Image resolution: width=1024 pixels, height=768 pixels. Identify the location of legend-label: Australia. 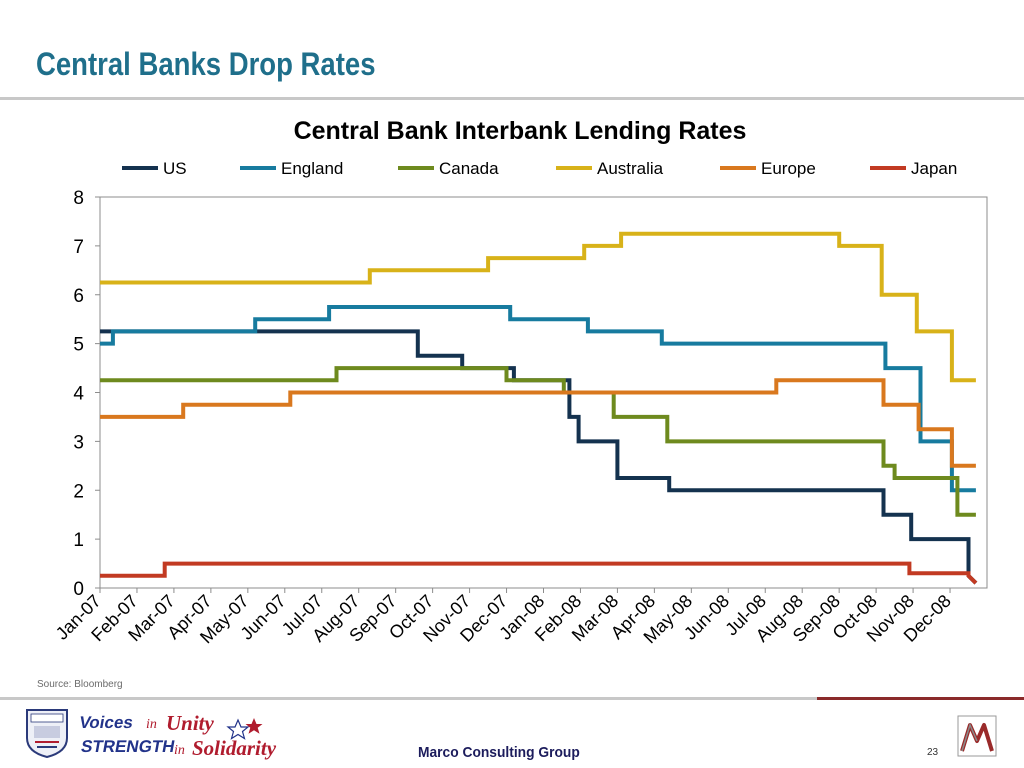
(630, 168).